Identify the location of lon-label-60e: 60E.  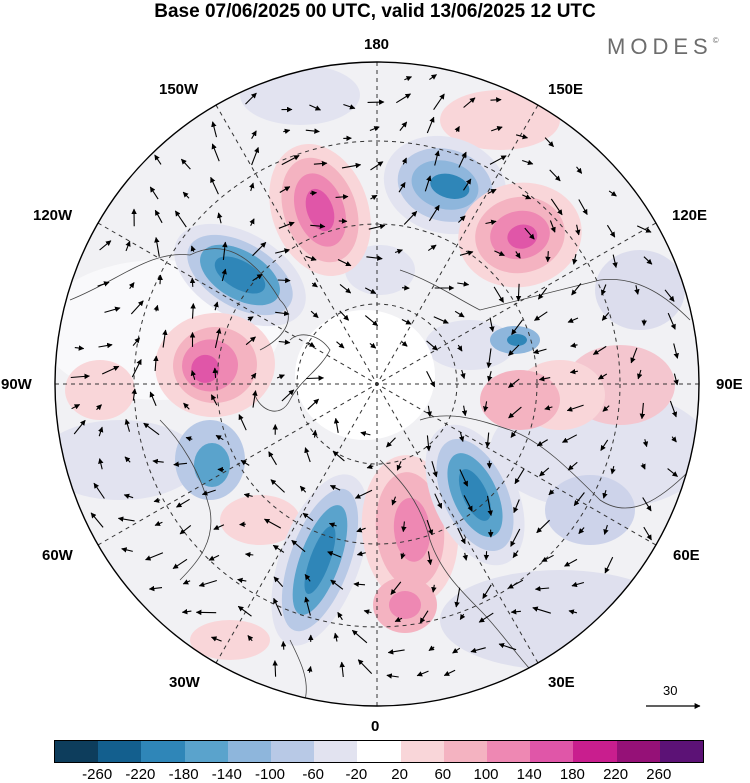
(686, 555).